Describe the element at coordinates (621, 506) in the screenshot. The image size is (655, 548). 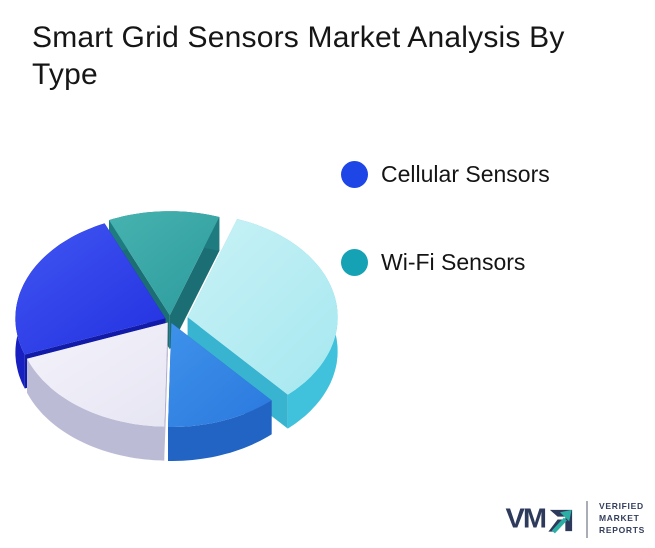
I see `logo-tagline-line: VERIFIED` at that location.